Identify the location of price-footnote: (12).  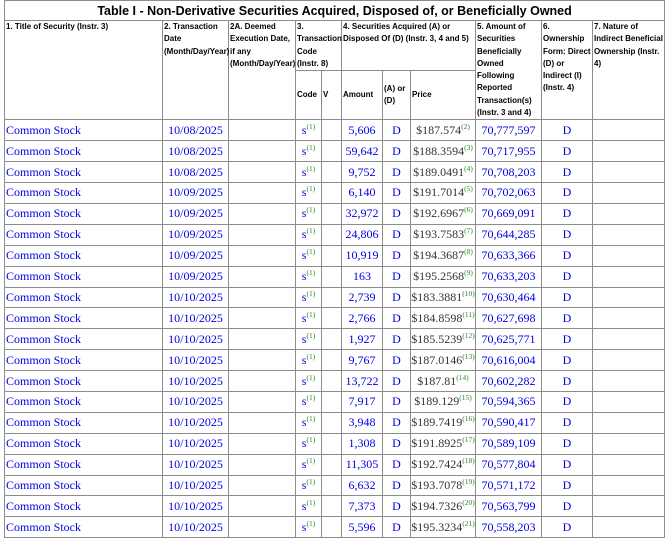
(468, 335).